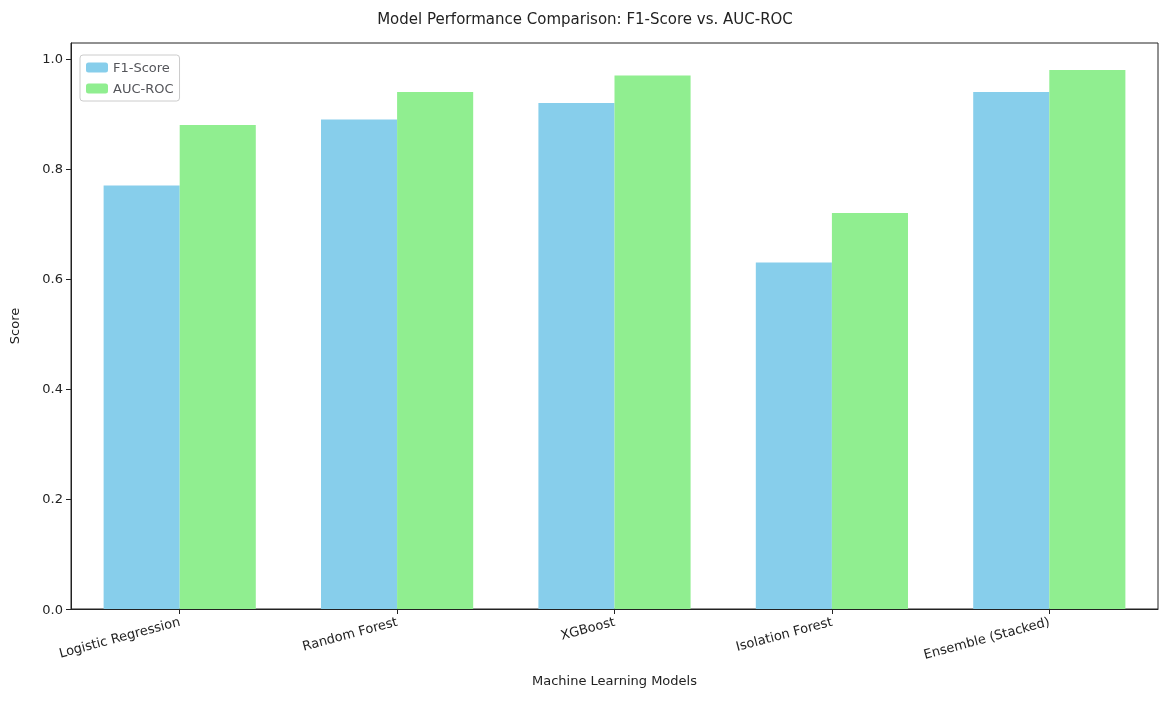 Image resolution: width=1170 pixels, height=701 pixels. What do you see at coordinates (141, 67) in the screenshot?
I see `legend-label: F1-Score` at bounding box center [141, 67].